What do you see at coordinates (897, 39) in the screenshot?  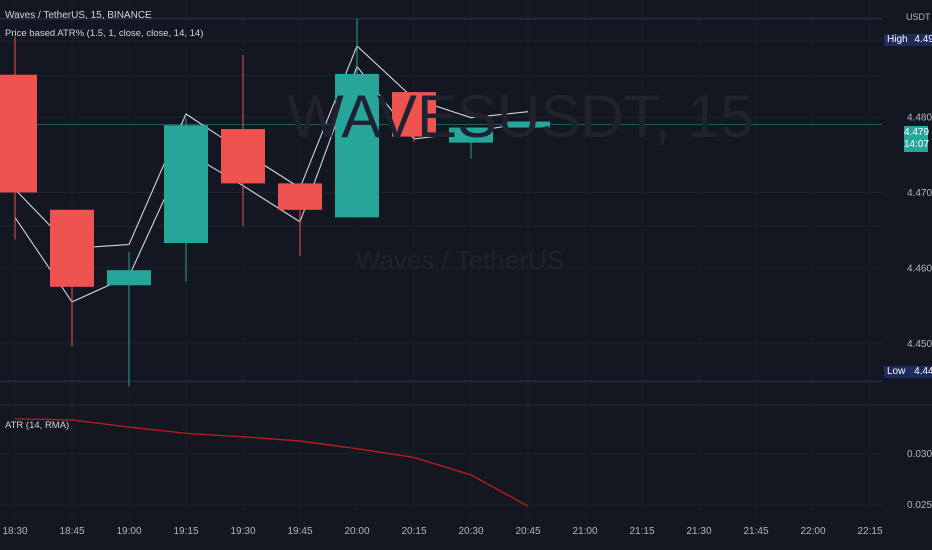 I see `high-tag-label: High` at bounding box center [897, 39].